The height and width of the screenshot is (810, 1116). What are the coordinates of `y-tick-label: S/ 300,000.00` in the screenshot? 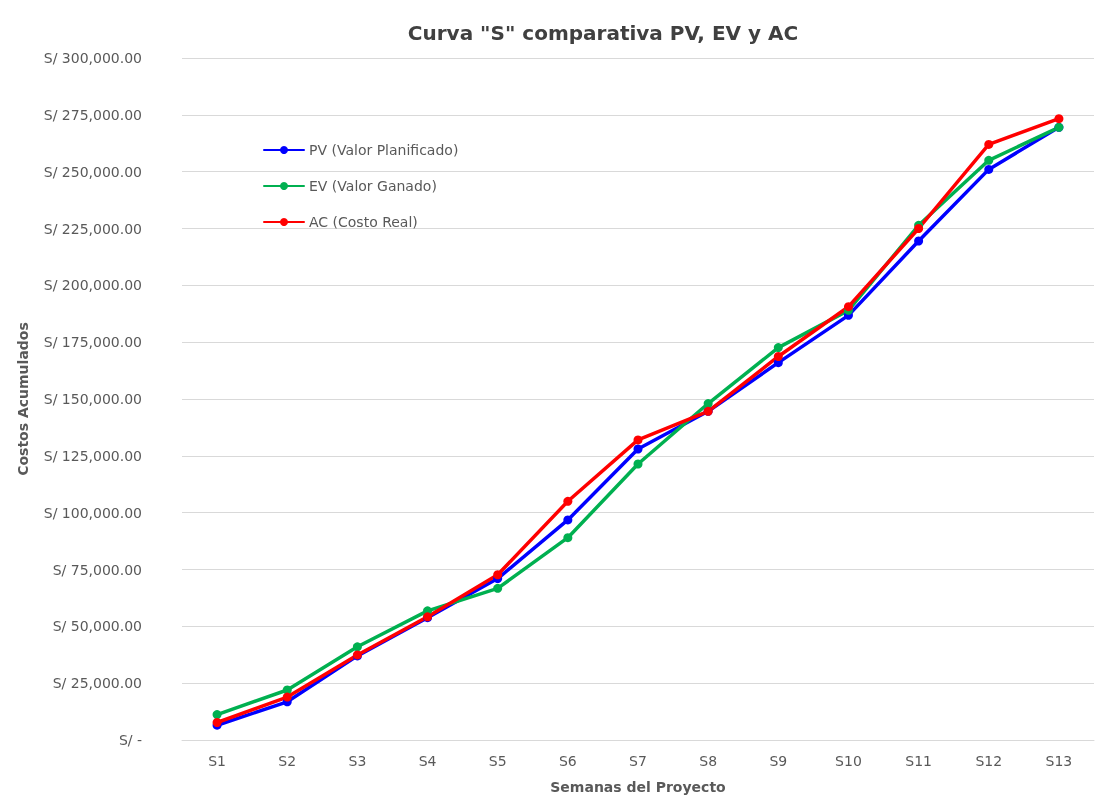 It's located at (92, 58).